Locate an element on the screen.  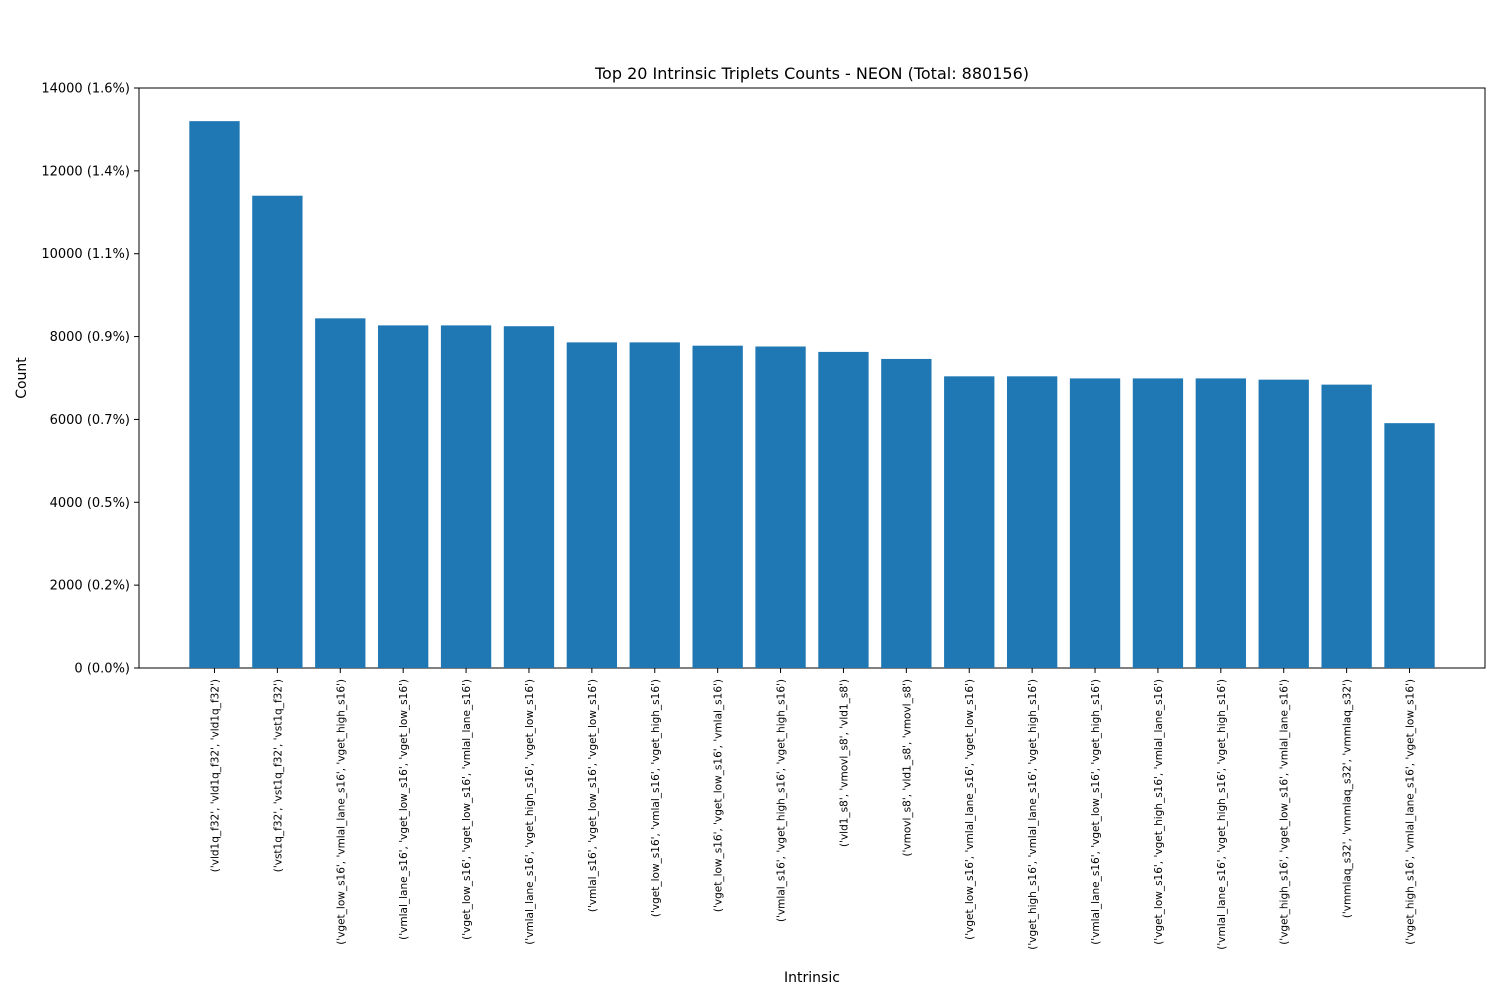
x-tick-label: ('vmovl_s8', 'vld1_s8', 'vmovl_s8') is located at coordinates (907, 768).